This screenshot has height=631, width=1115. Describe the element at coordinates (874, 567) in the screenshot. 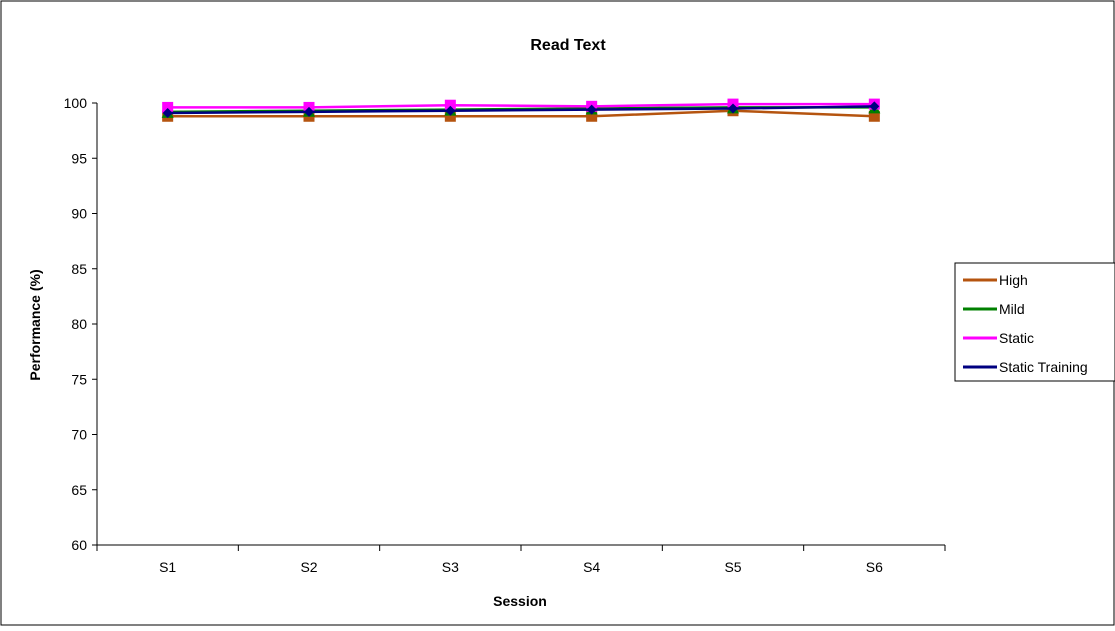

I see `x-tick-label: S6` at that location.